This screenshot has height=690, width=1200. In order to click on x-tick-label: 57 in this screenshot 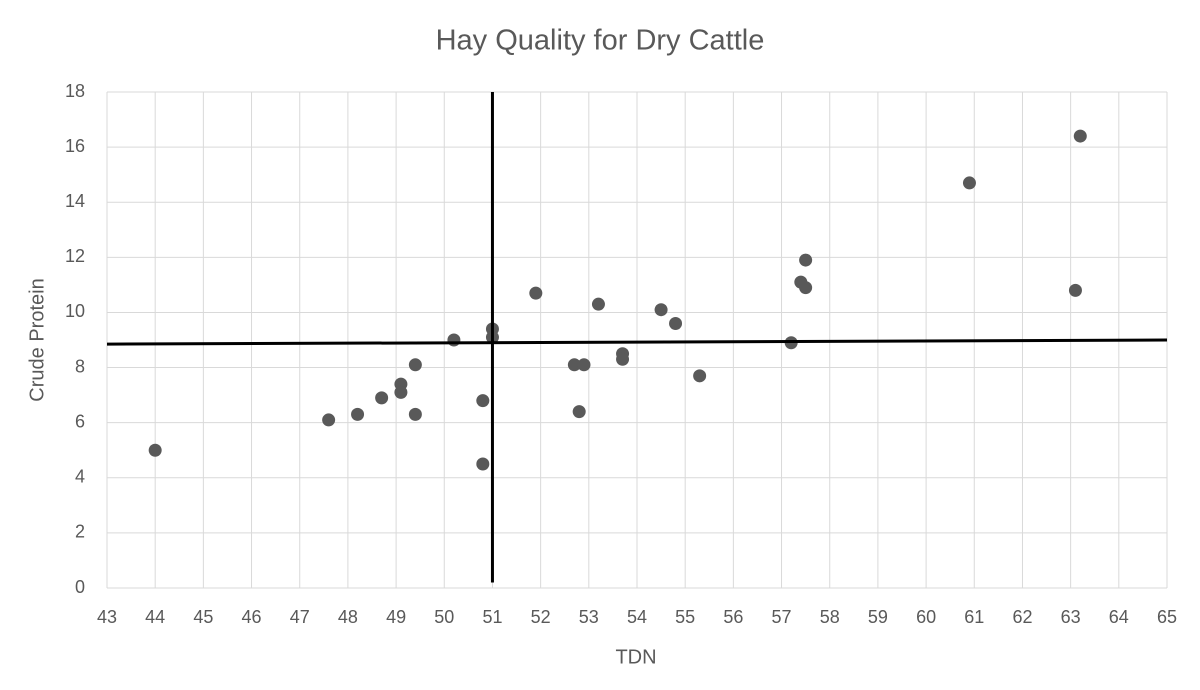, I will do `click(782, 617)`.